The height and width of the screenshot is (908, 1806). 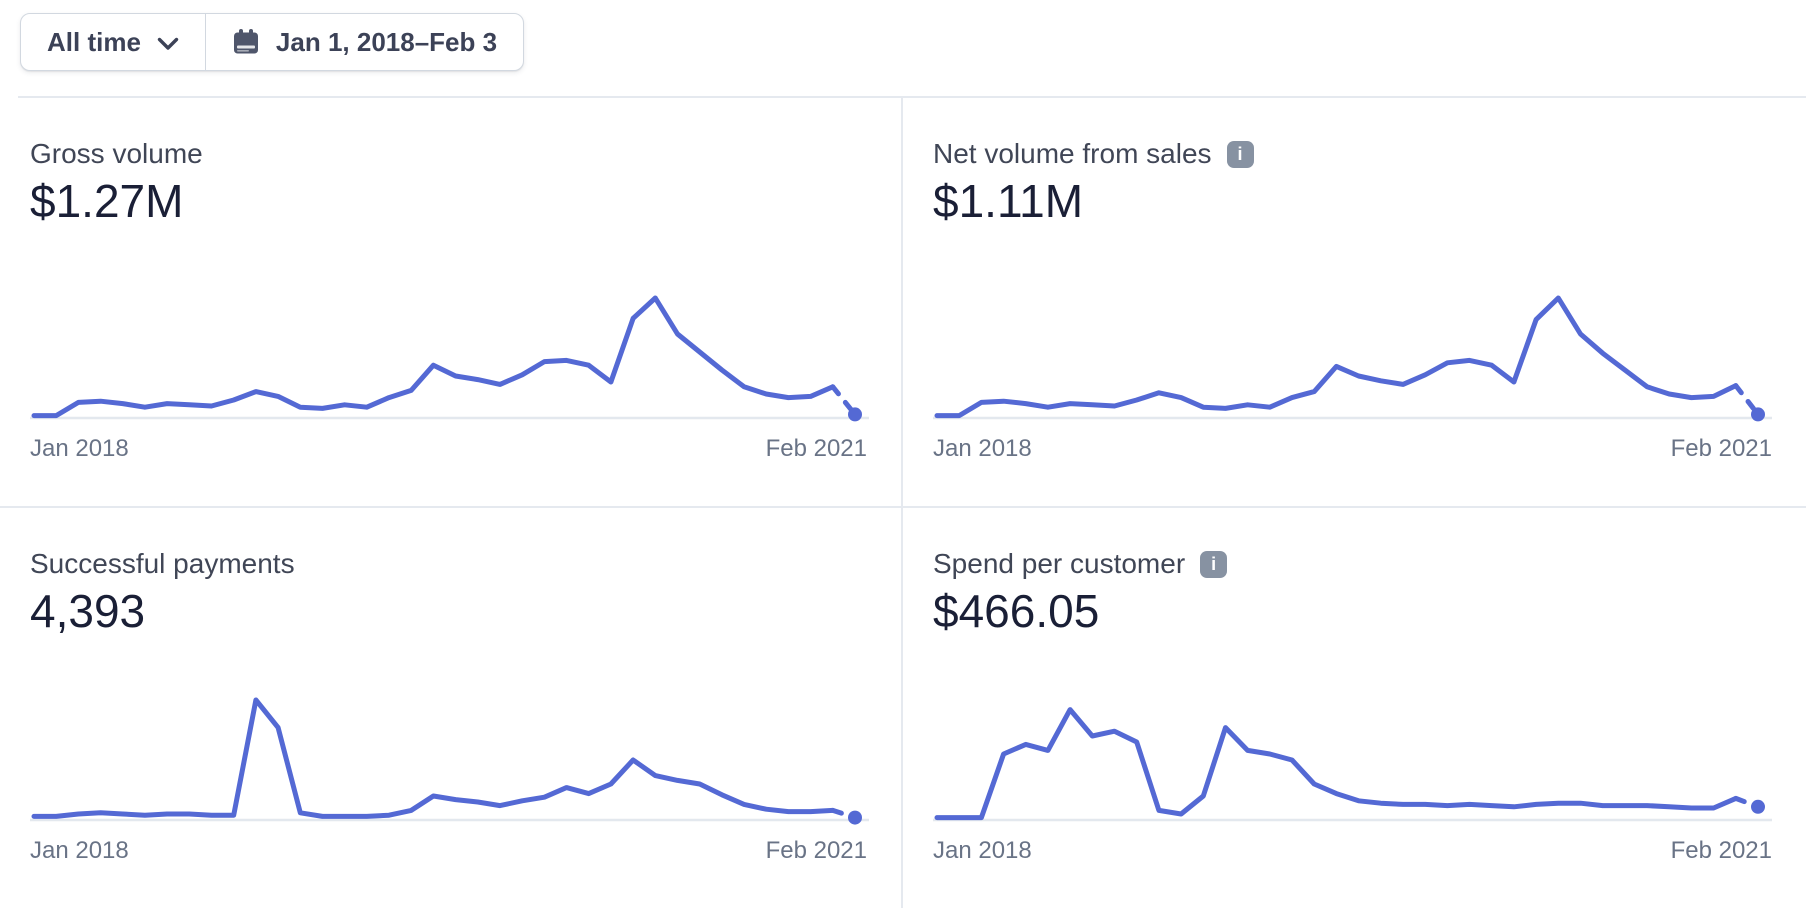 I want to click on card-value: $466.05, so click(x=1016, y=611).